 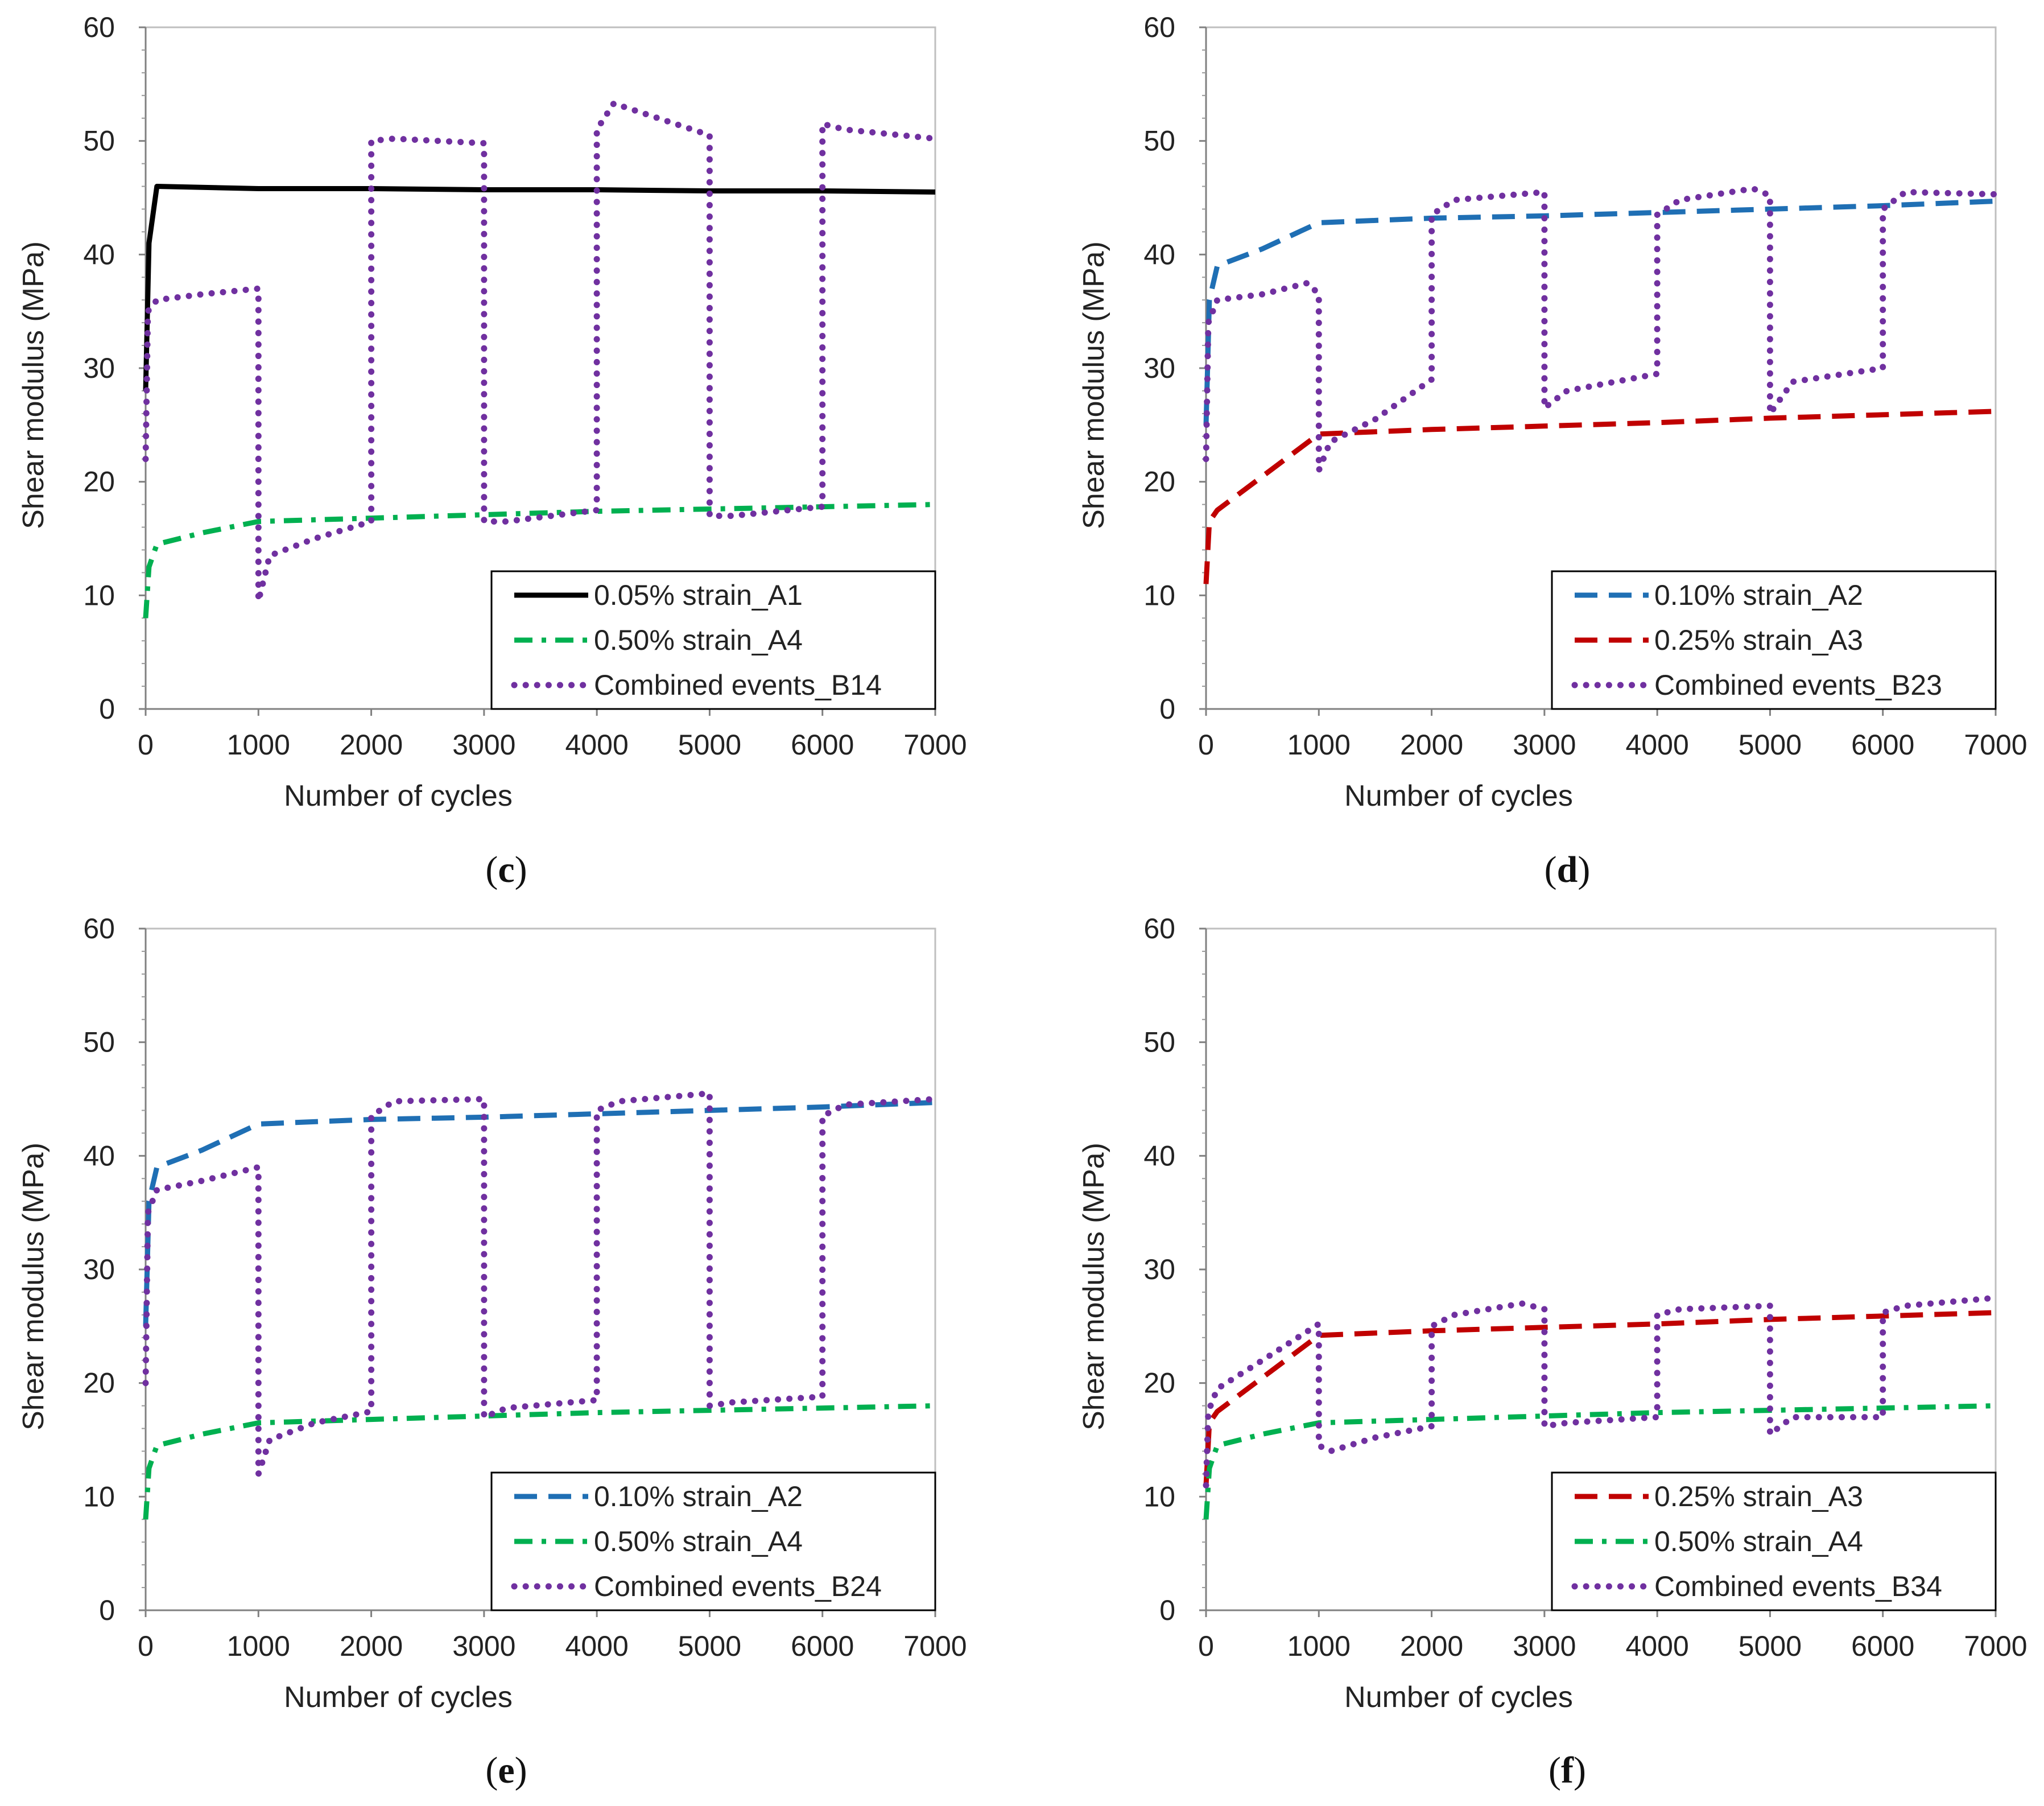 What do you see at coordinates (738, 685) in the screenshot?
I see `legend-label: Combined events_B14` at bounding box center [738, 685].